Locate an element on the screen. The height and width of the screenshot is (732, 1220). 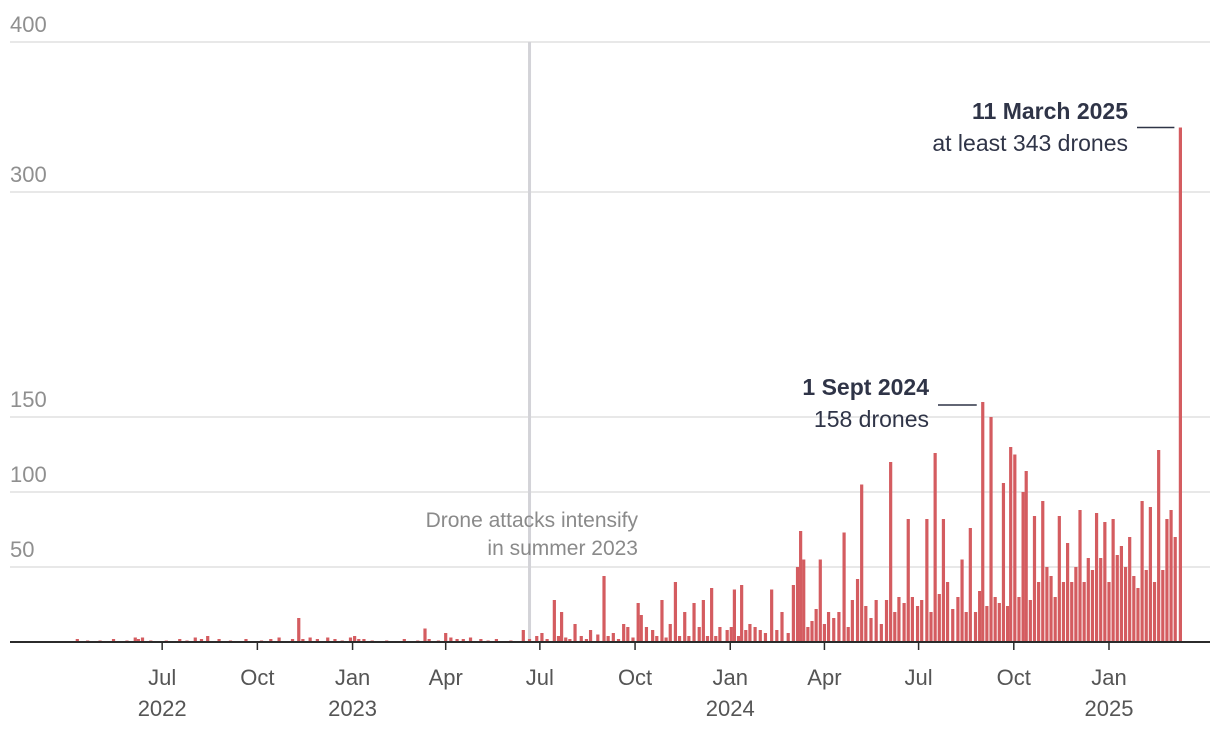
y-axis: 400 300 150 100 50 is located at coordinates (28, 287).